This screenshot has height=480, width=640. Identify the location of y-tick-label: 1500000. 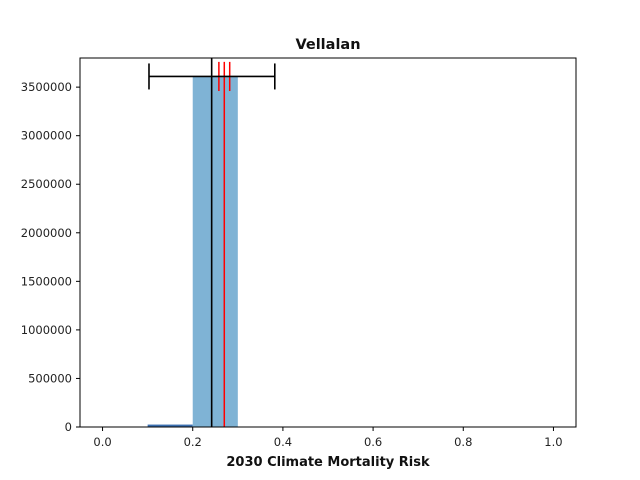
(46, 281).